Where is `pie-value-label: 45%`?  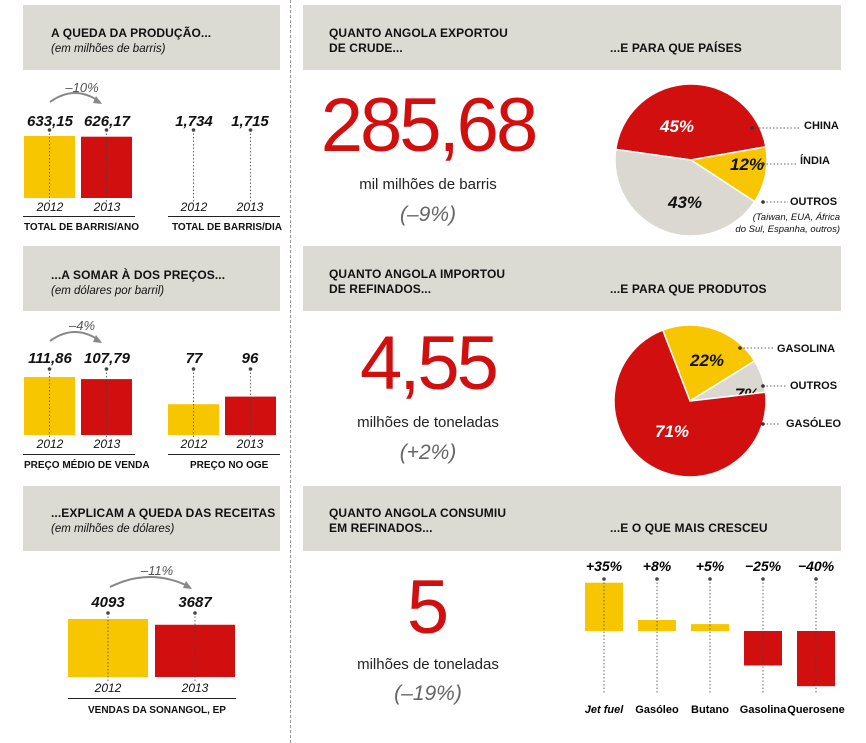 pie-value-label: 45% is located at coordinates (676, 126).